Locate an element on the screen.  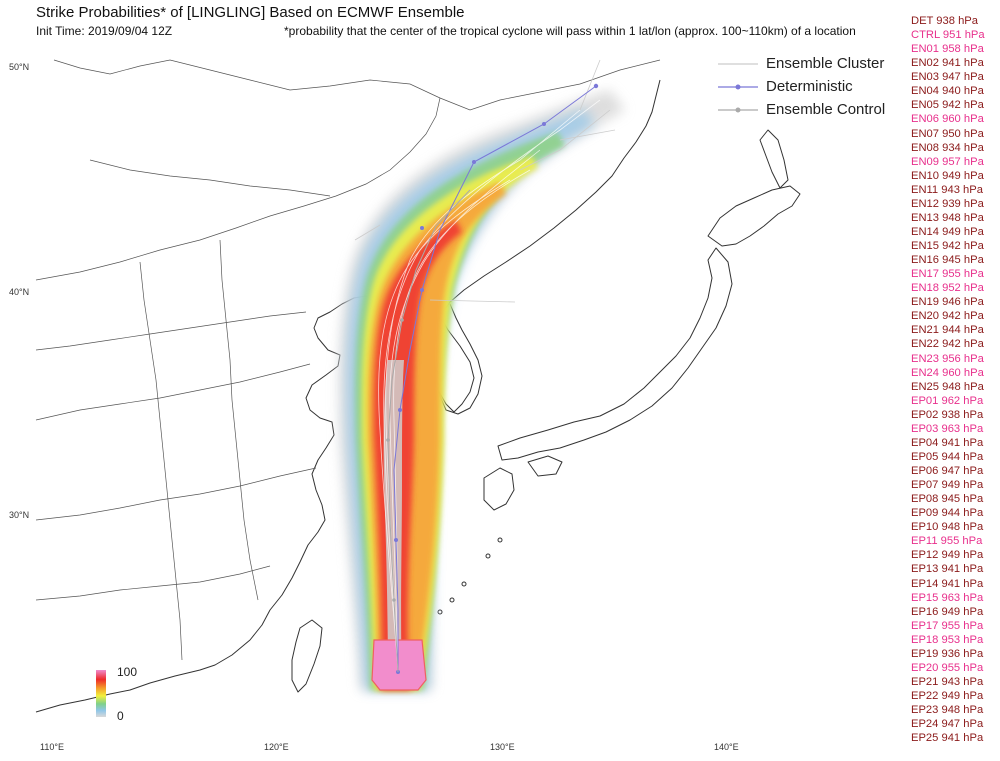
member-entry: EN03 947 hPa is located at coordinates (955, 77).